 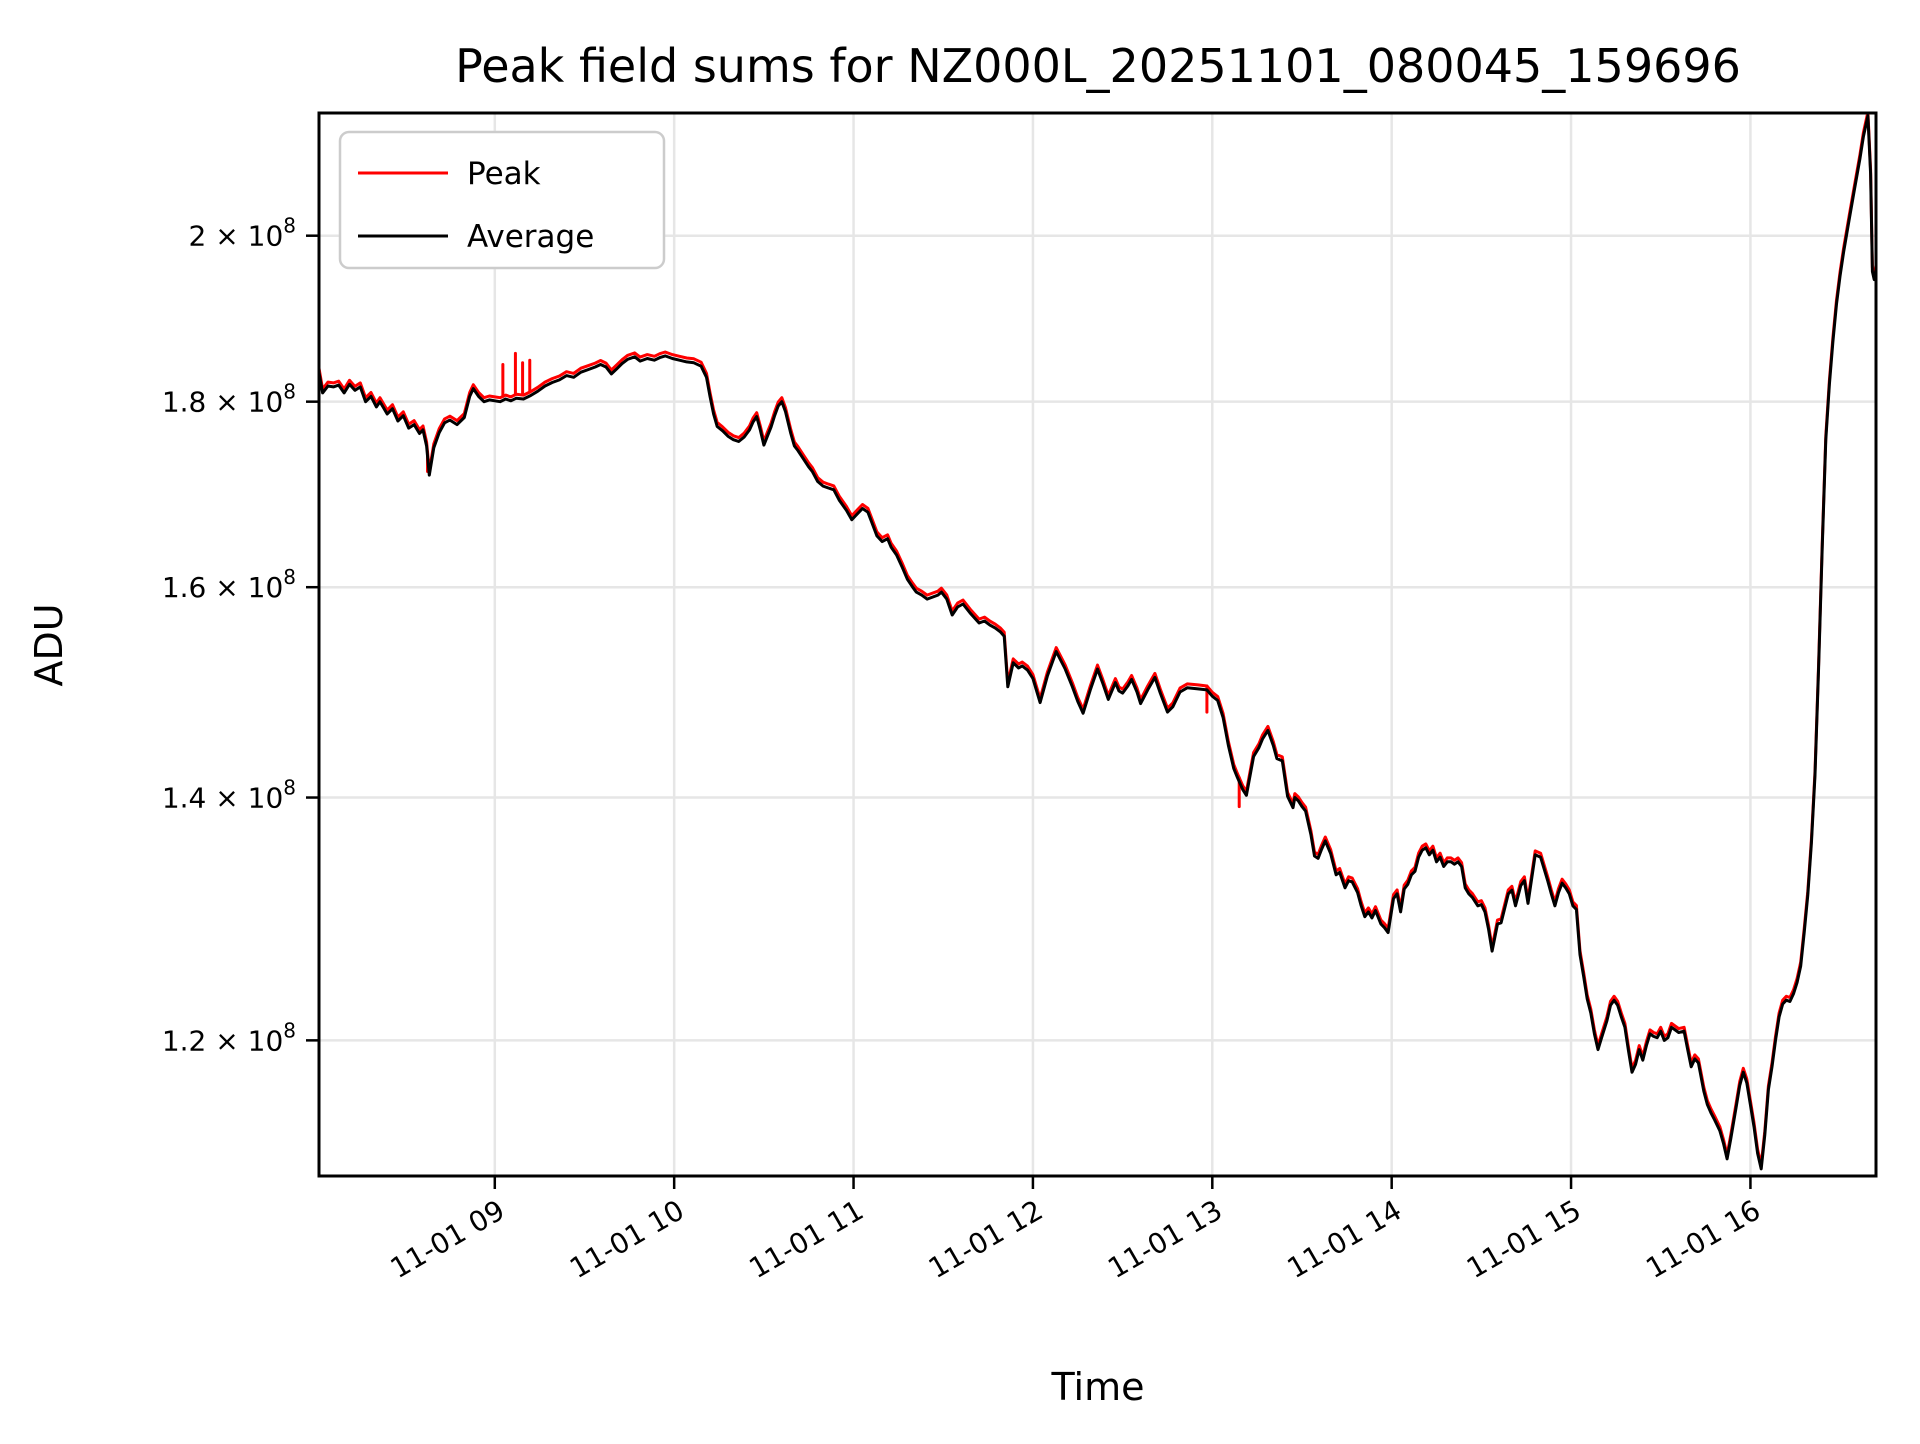 What do you see at coordinates (49, 644) in the screenshot?
I see `y-axis-label: ADU` at bounding box center [49, 644].